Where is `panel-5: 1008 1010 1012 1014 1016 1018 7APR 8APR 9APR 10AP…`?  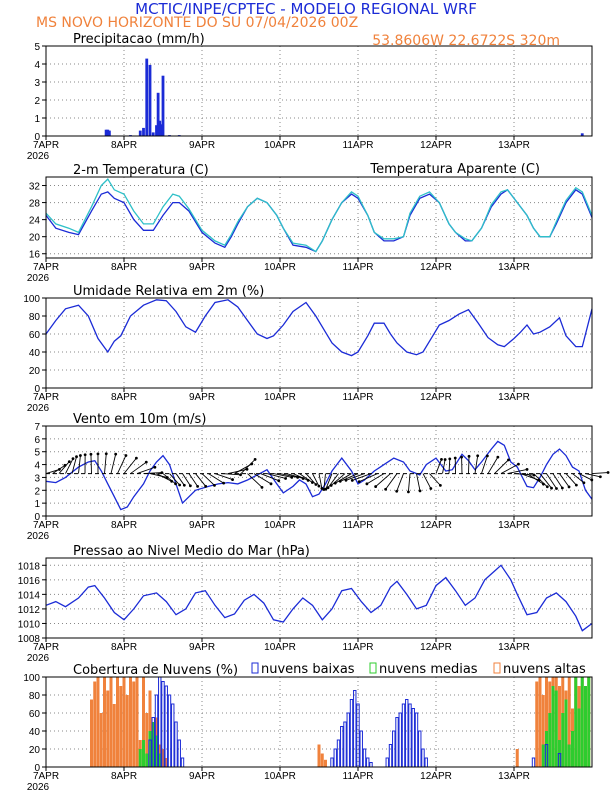 panel-5: 1008 1010 1012 1014 1016 1018 7APR 8APR 9APR 10AP… is located at coordinates (305, 604).